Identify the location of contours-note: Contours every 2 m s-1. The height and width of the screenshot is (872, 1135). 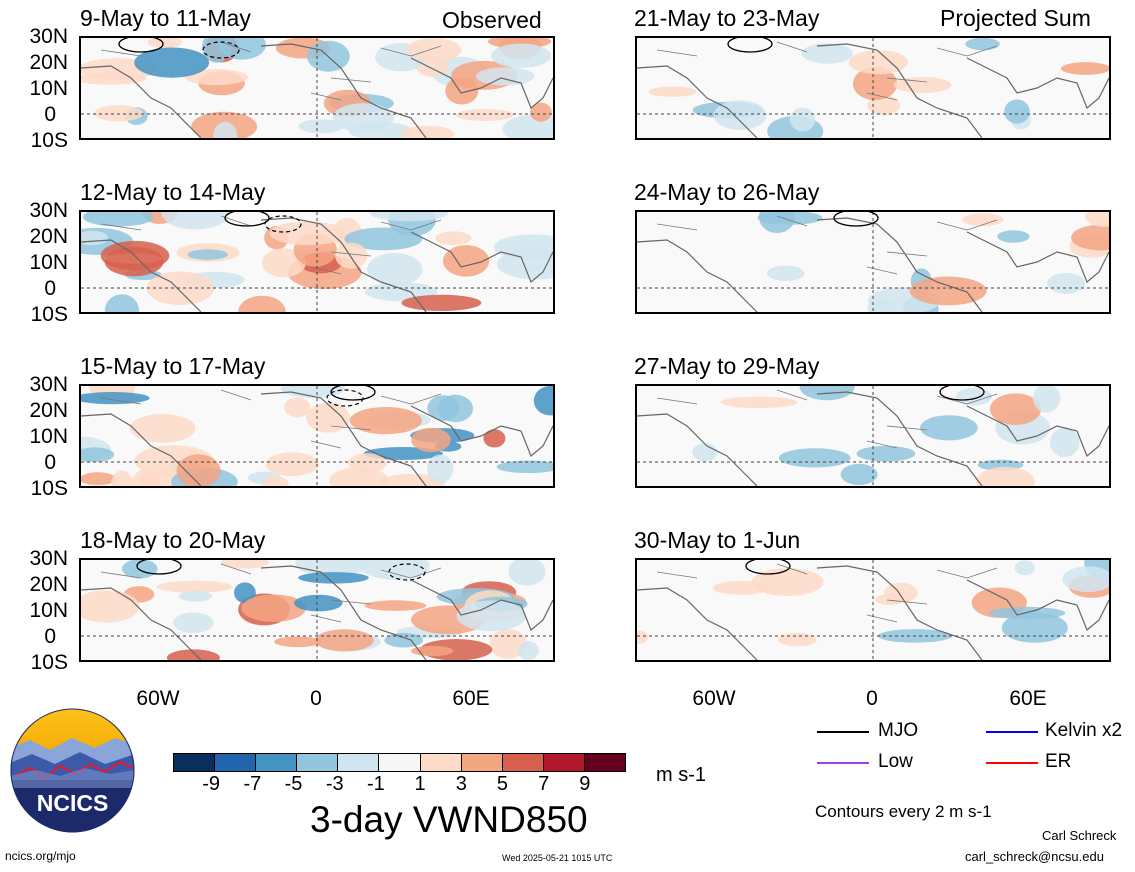
(903, 811).